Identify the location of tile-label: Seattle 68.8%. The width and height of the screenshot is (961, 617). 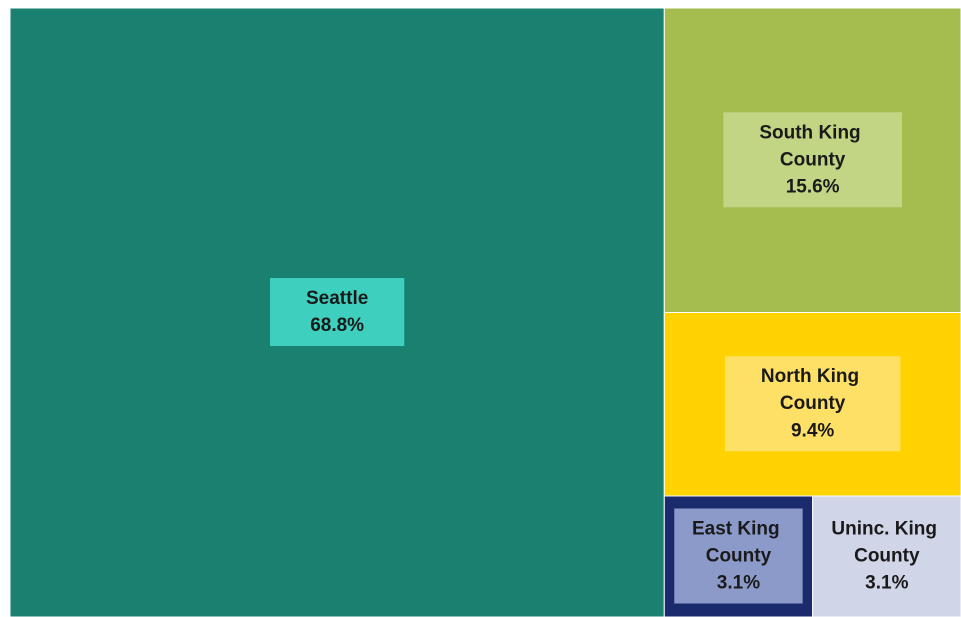
(337, 312).